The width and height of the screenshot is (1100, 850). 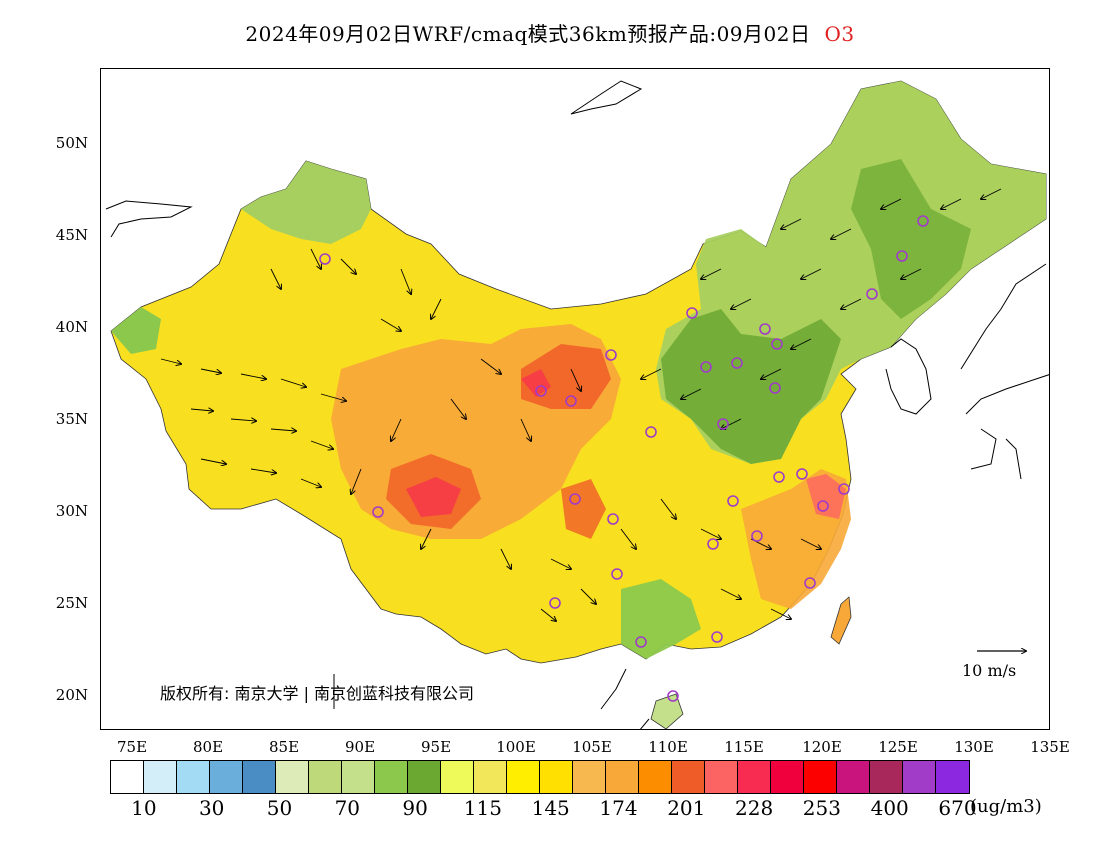 What do you see at coordinates (415, 808) in the screenshot?
I see `legend-tick-label: 90` at bounding box center [415, 808].